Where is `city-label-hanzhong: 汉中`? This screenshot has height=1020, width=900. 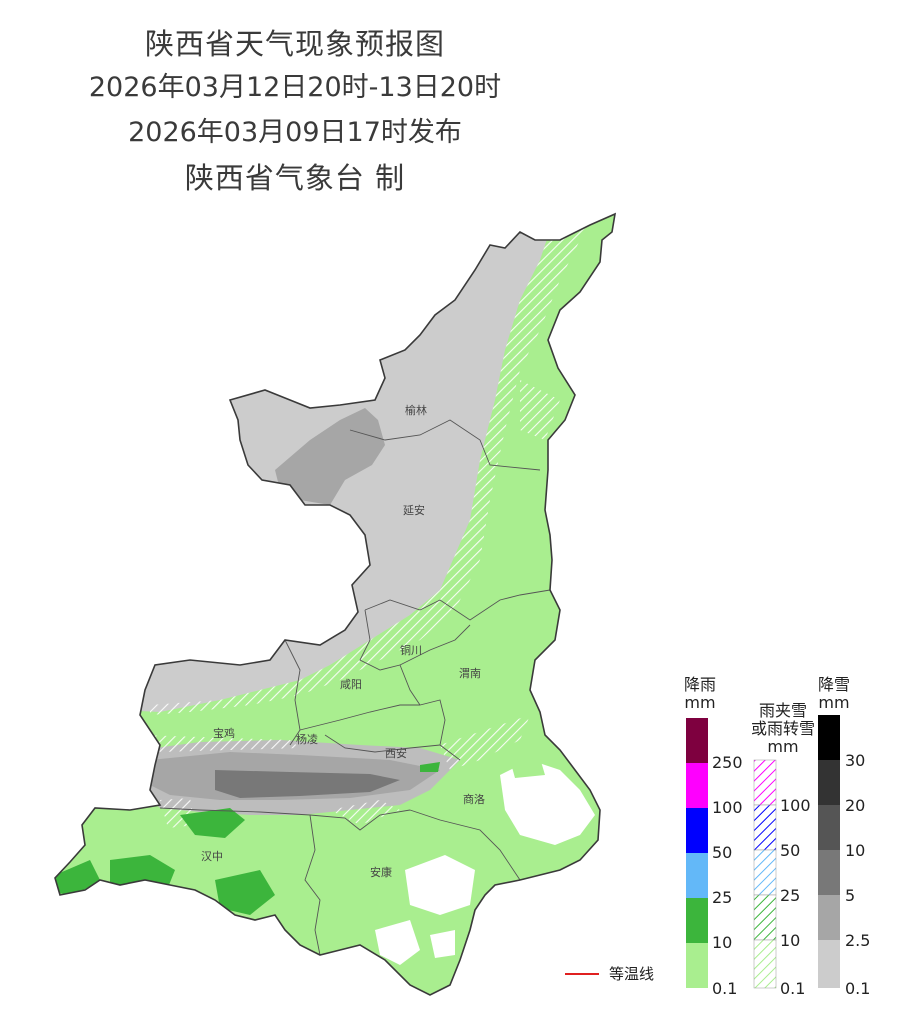 city-label-hanzhong: 汉中 is located at coordinates (212, 856).